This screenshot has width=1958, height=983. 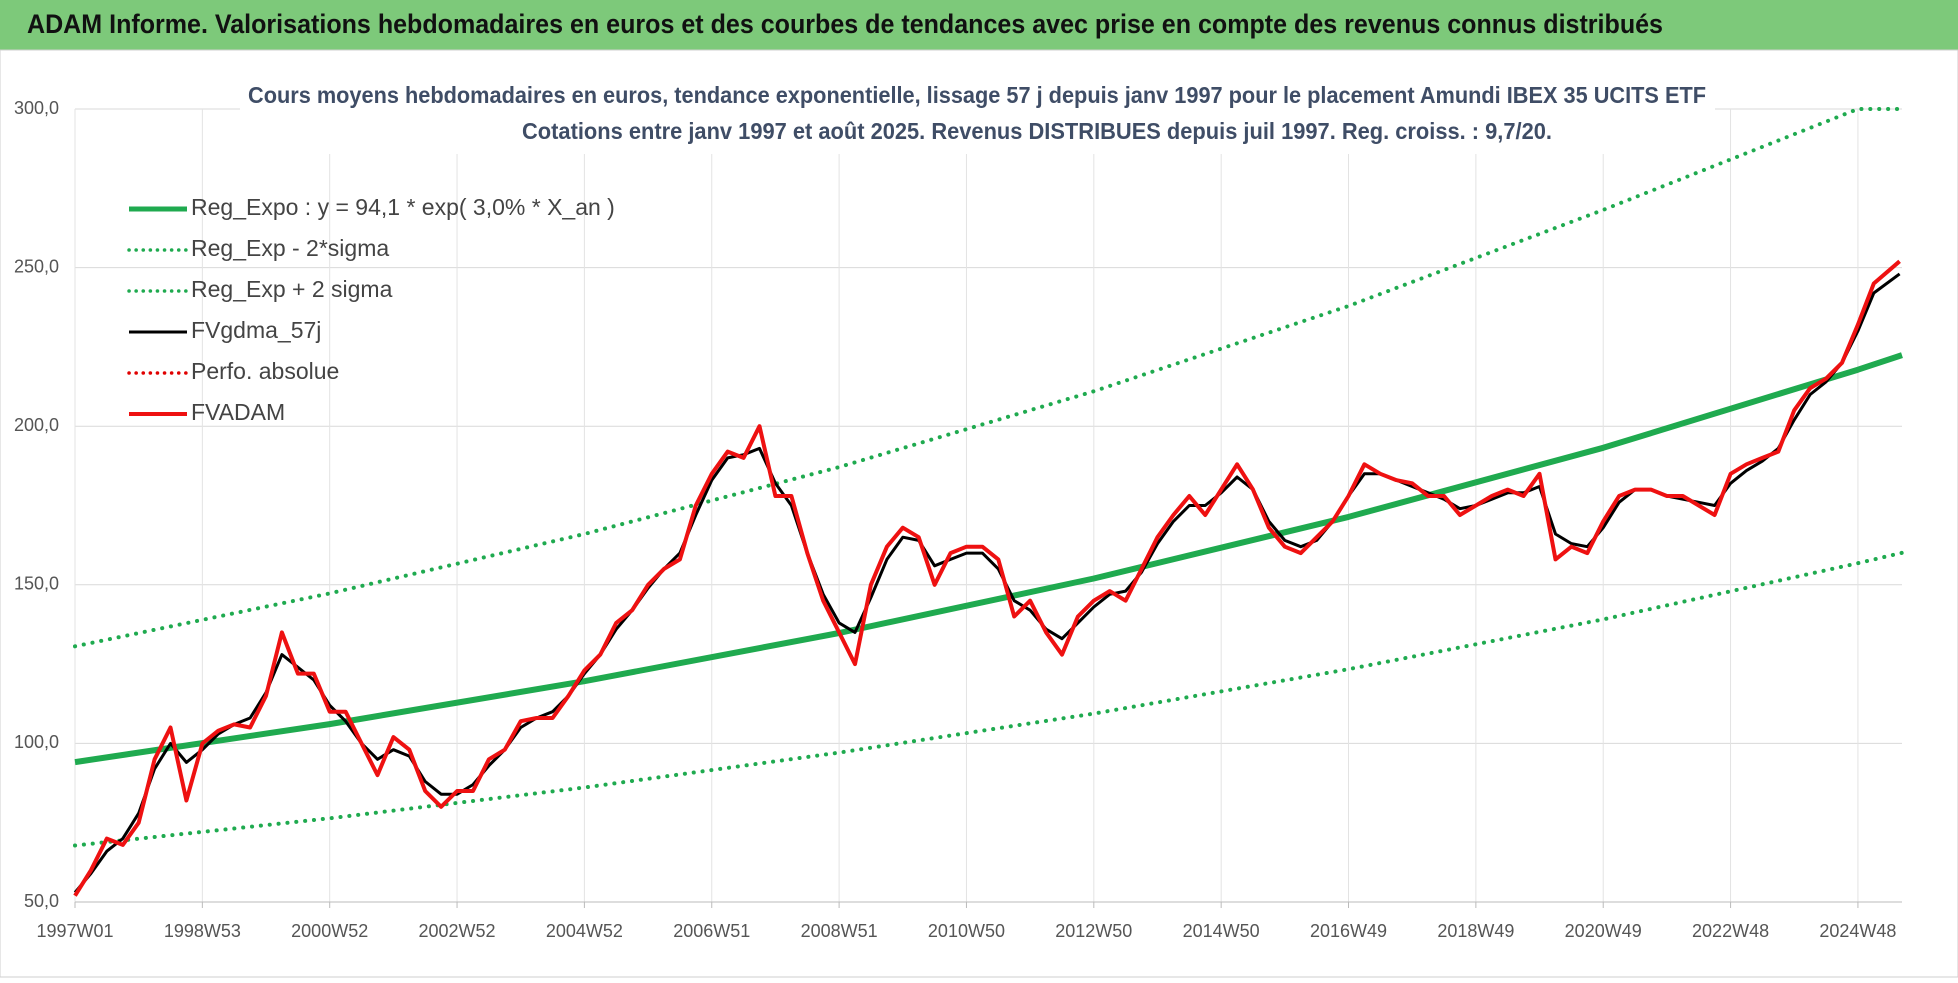 I want to click on x-tick-label: 2008W51, so click(x=839, y=931).